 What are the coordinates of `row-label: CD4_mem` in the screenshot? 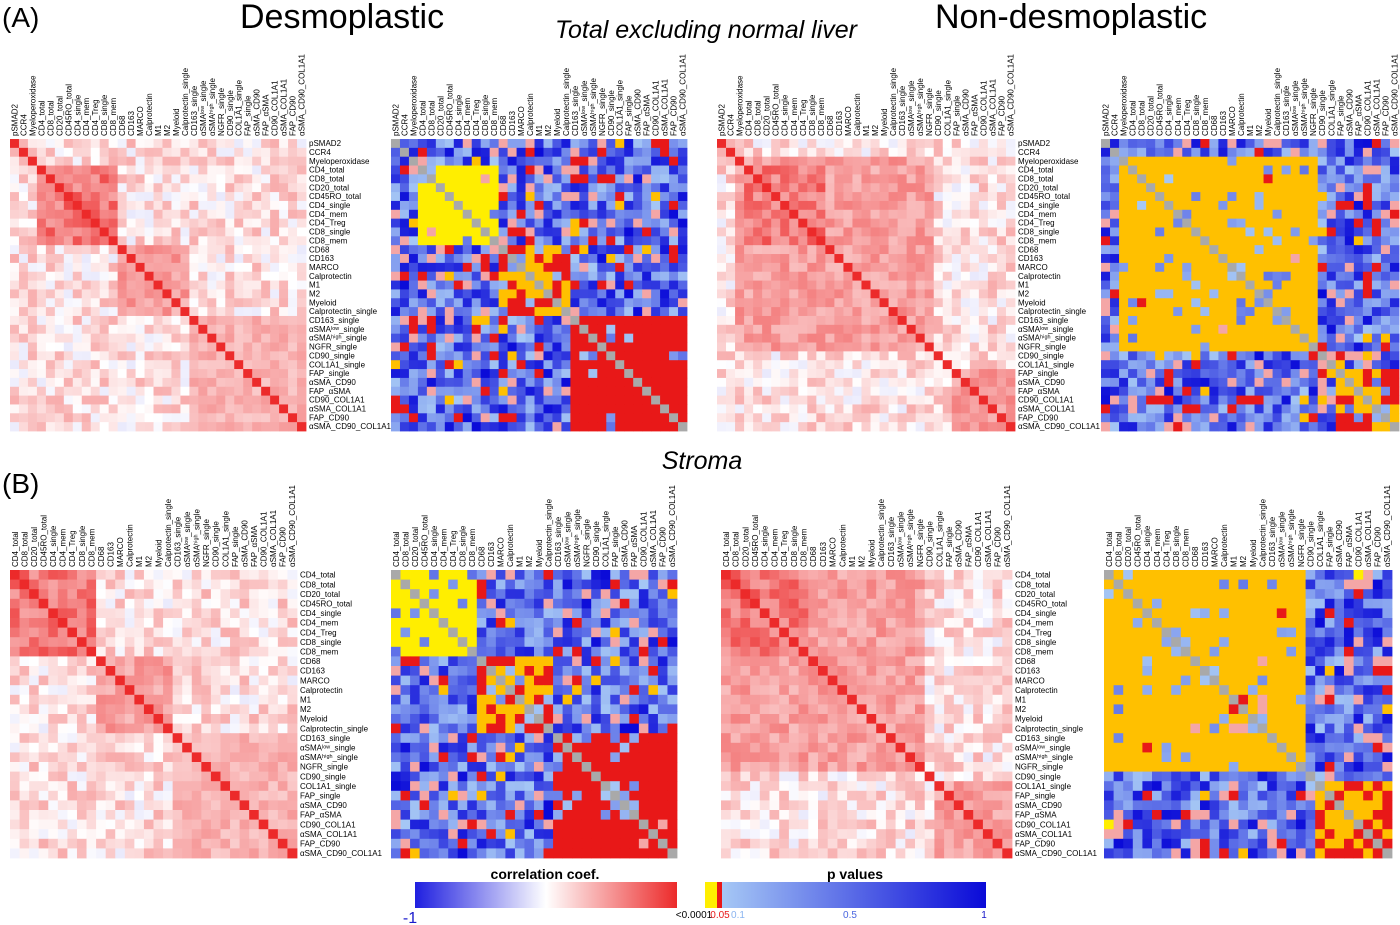 It's located at (328, 214).